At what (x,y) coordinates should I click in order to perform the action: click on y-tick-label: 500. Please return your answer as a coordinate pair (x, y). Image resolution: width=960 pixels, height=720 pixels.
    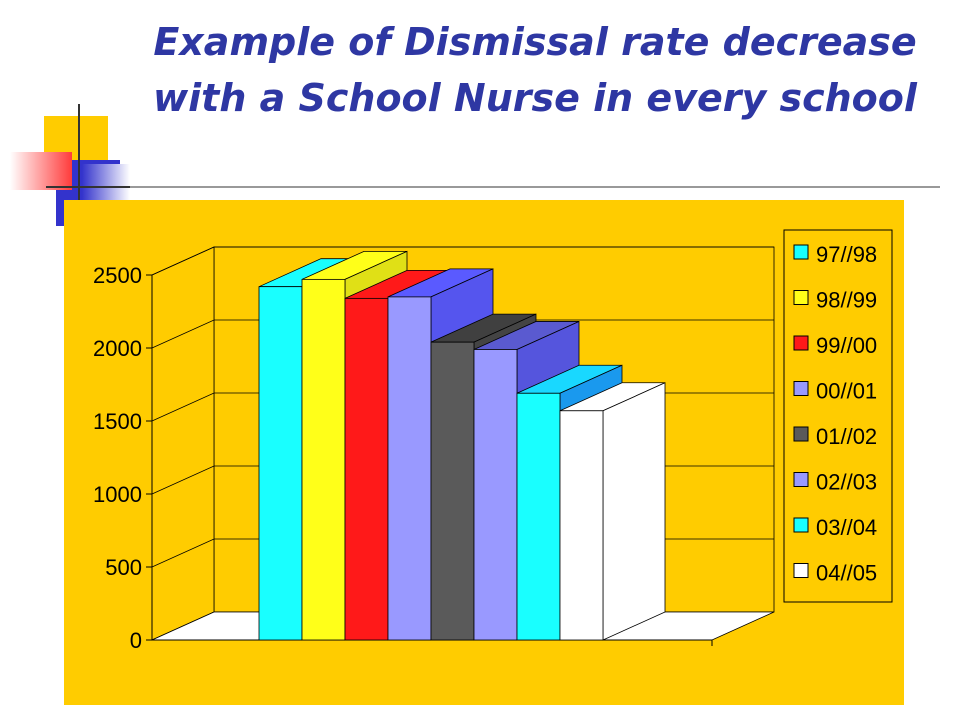
    Looking at the image, I should click on (123, 567).